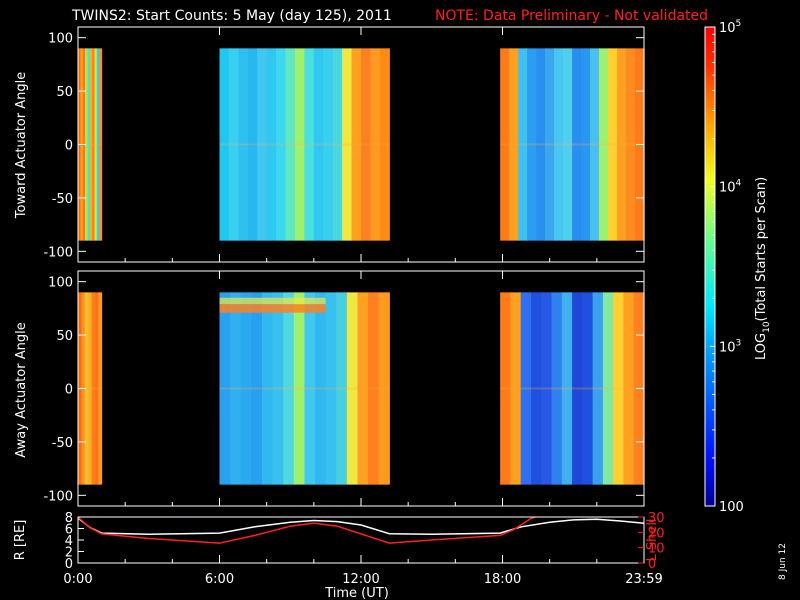 The image size is (800, 600). What do you see at coordinates (69, 553) in the screenshot?
I see `bottom-left-ytick-label: 2` at bounding box center [69, 553].